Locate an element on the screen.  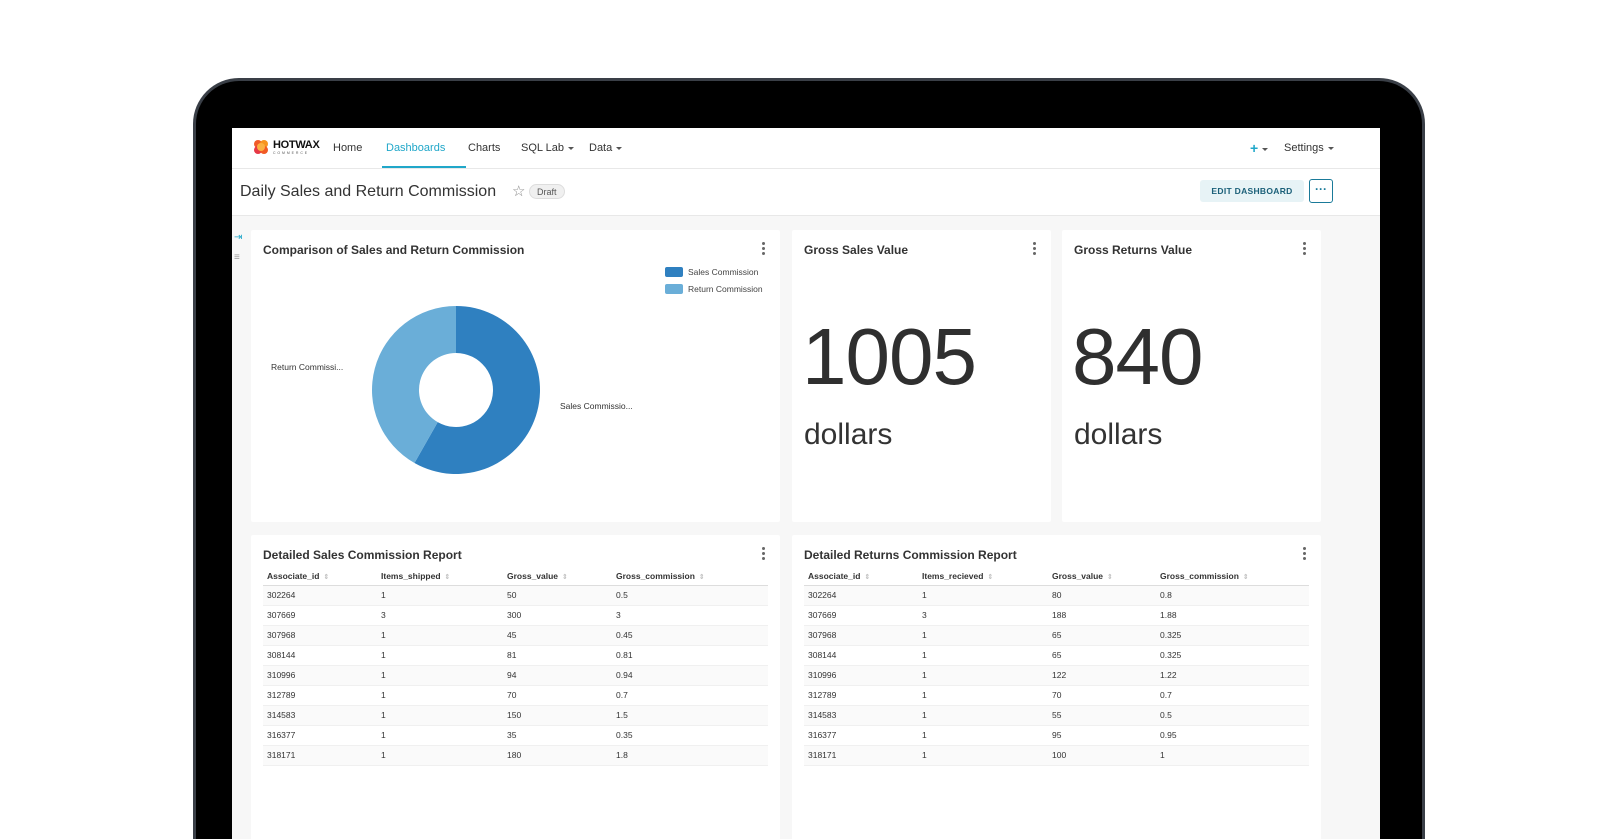
draft-badge: Draft is located at coordinates (547, 191).